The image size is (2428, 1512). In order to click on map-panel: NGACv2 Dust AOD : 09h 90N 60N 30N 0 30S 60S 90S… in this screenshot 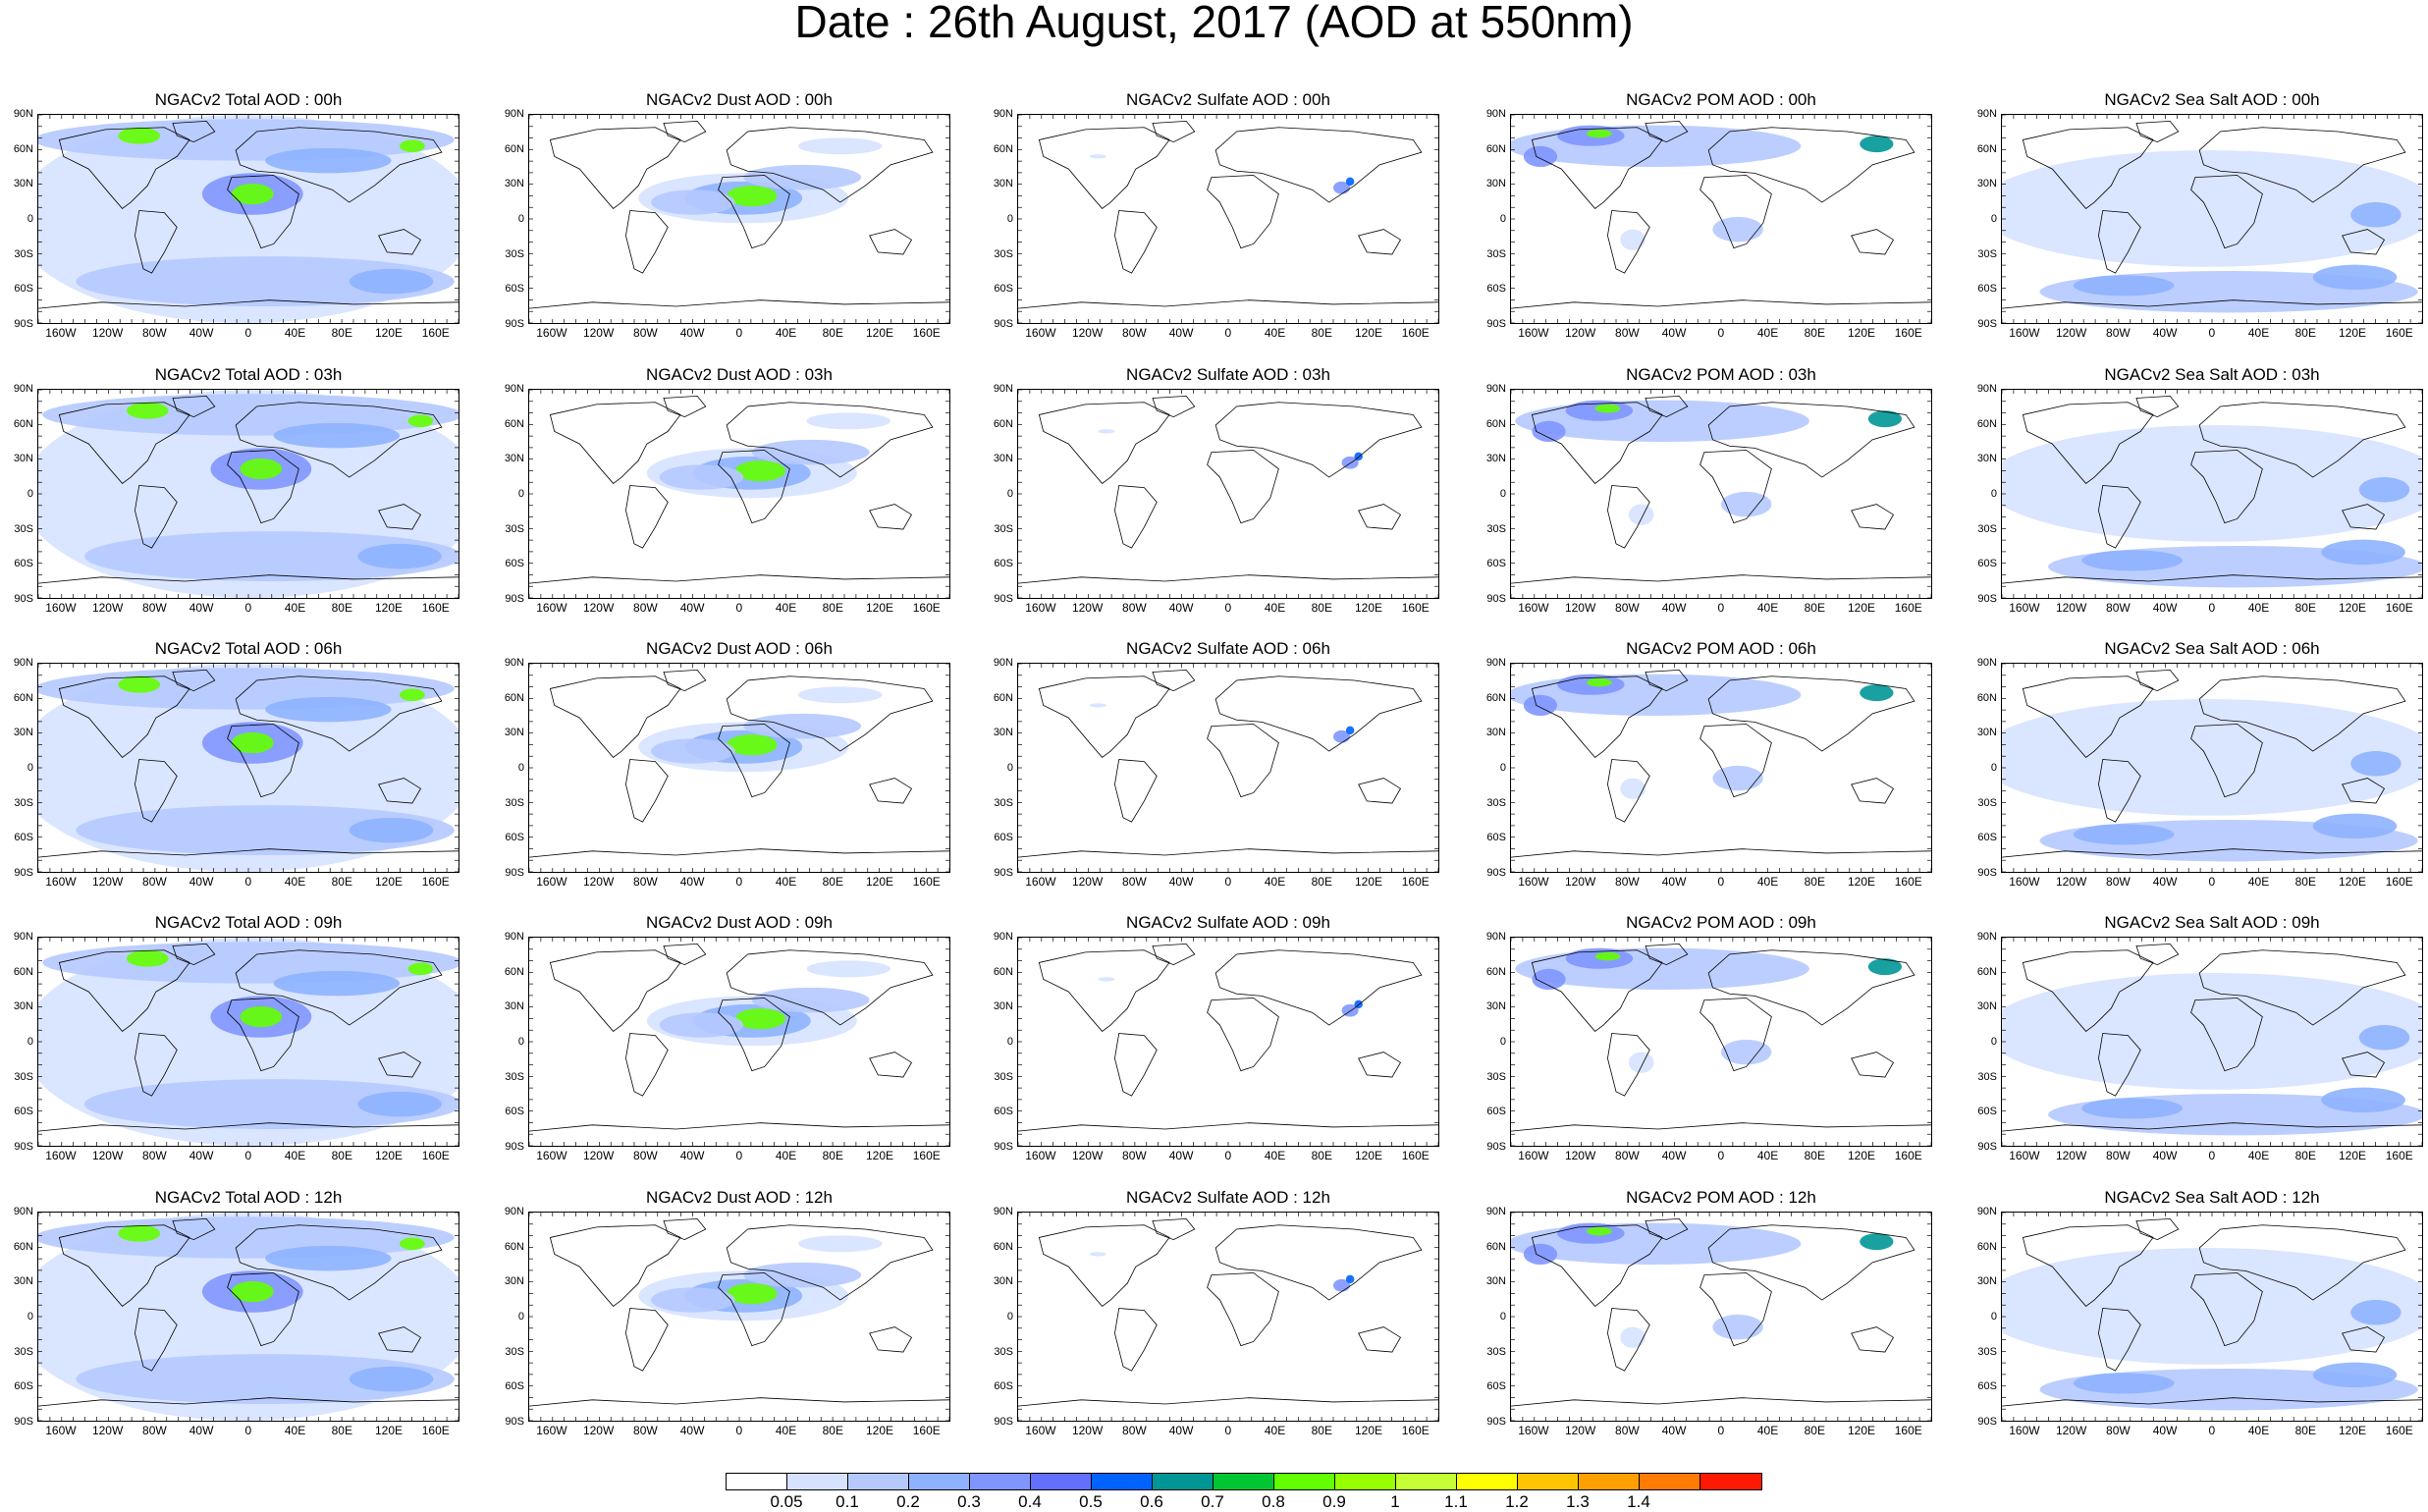, I will do `click(721, 1037)`.